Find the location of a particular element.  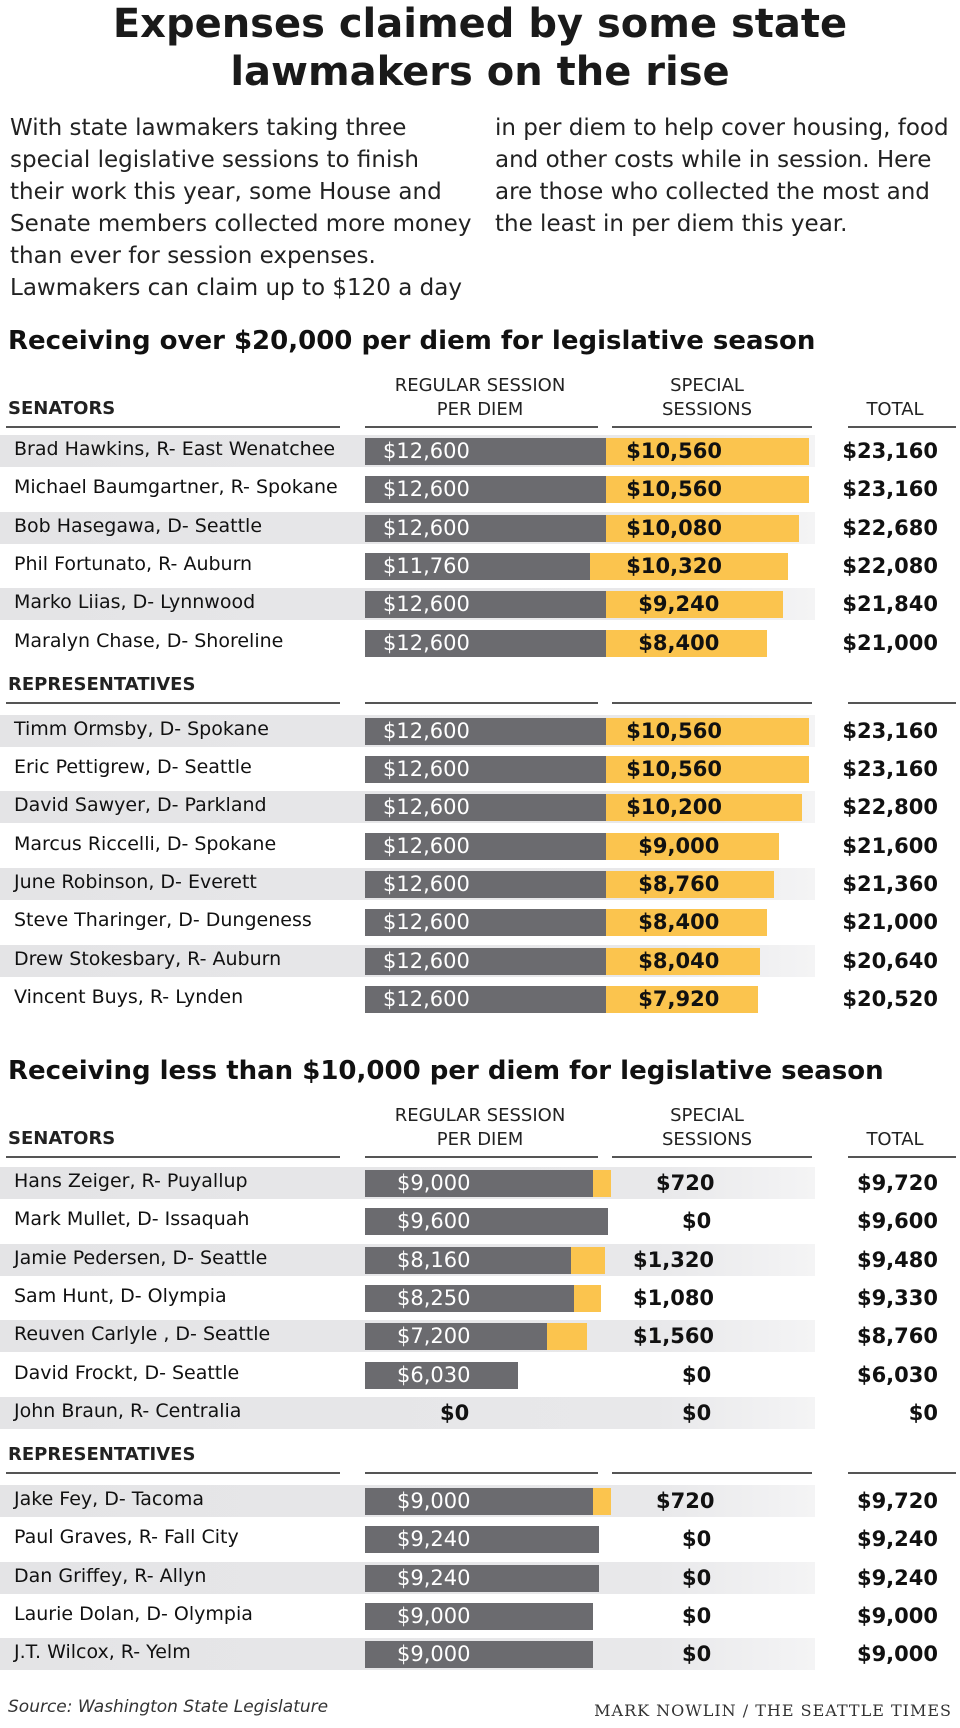

total-value: $9,480 is located at coordinates (897, 1259).